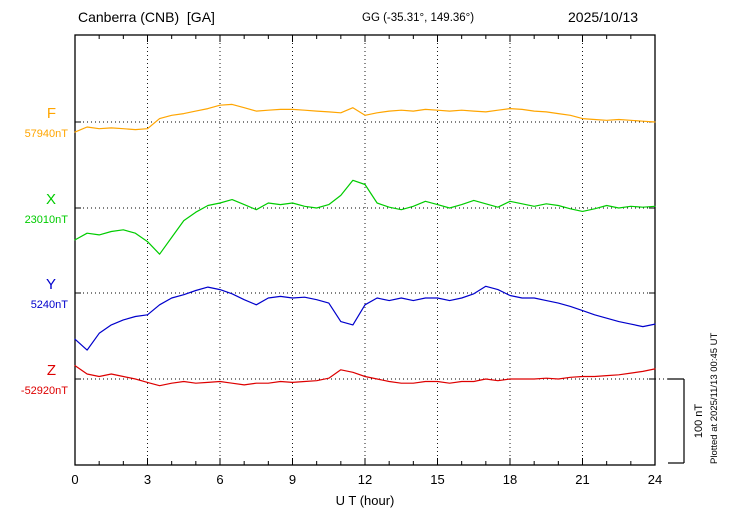 This screenshot has width=730, height=520. What do you see at coordinates (51, 370) in the screenshot?
I see `series-label-Z: Z` at bounding box center [51, 370].